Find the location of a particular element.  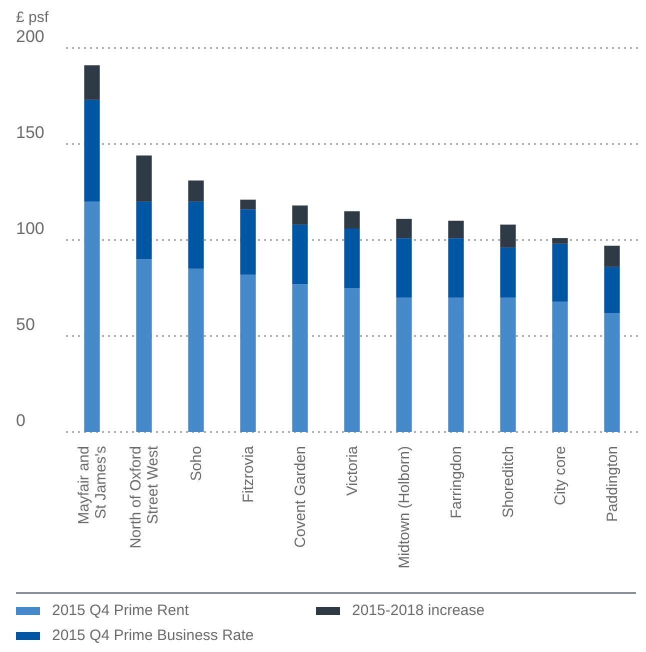

x-tick-label: Farringdon is located at coordinates (456, 482).